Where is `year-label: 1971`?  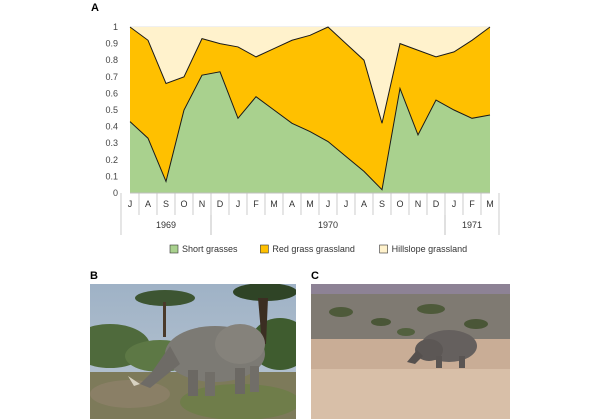 year-label: 1971 is located at coordinates (472, 225).